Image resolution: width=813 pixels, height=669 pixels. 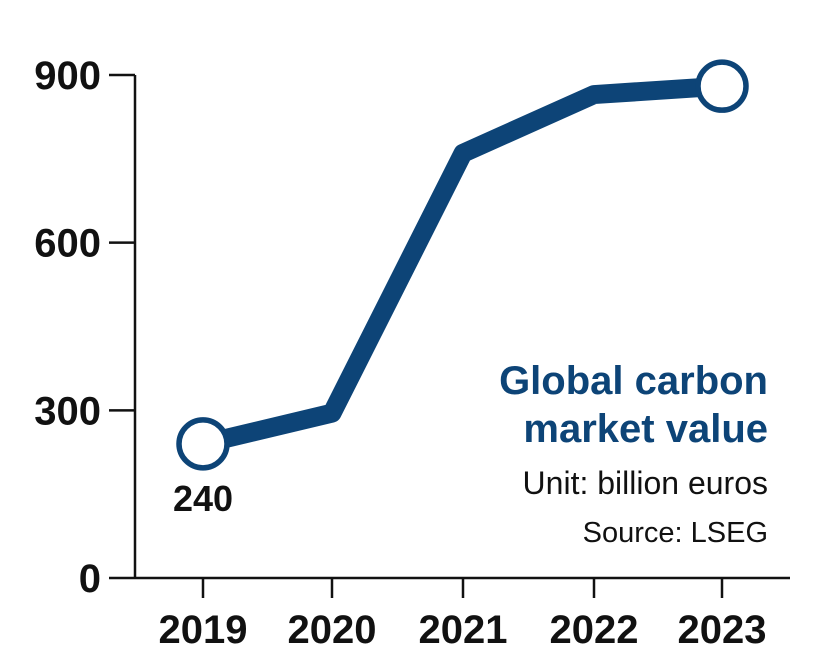 What do you see at coordinates (67, 76) in the screenshot?
I see `y-tick-label: 900` at bounding box center [67, 76].